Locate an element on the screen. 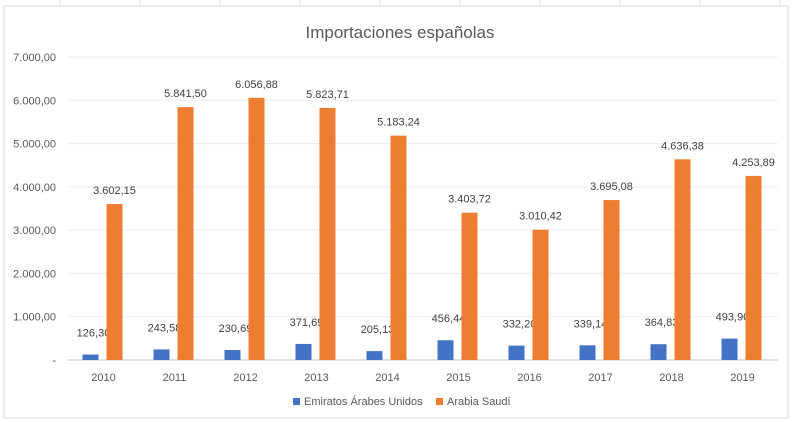 This screenshot has width=792, height=422. x-tick-label: 2014 is located at coordinates (387, 378).